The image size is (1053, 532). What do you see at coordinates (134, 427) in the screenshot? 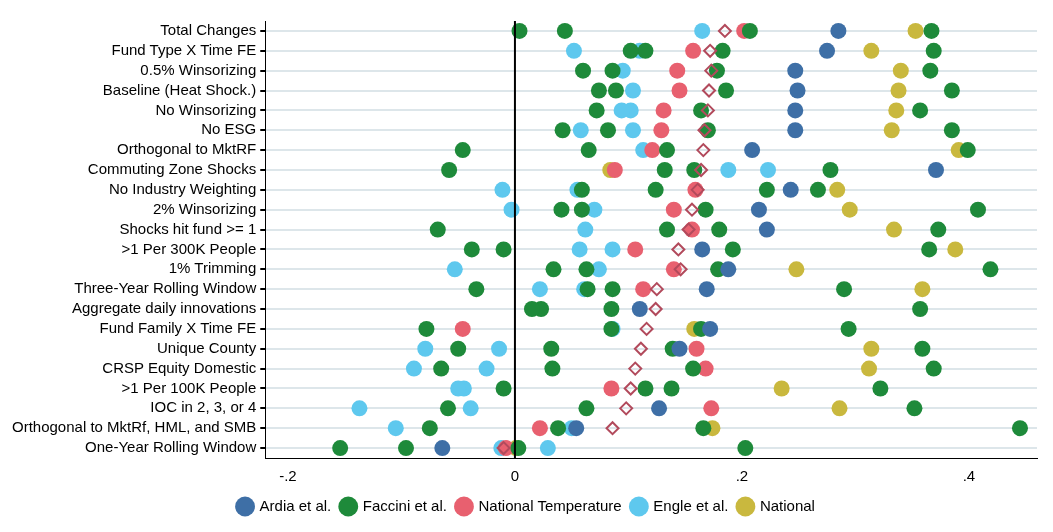
I see `y-tick-label: Orthogonal to MktRf, HML, and SMB` at bounding box center [134, 427].